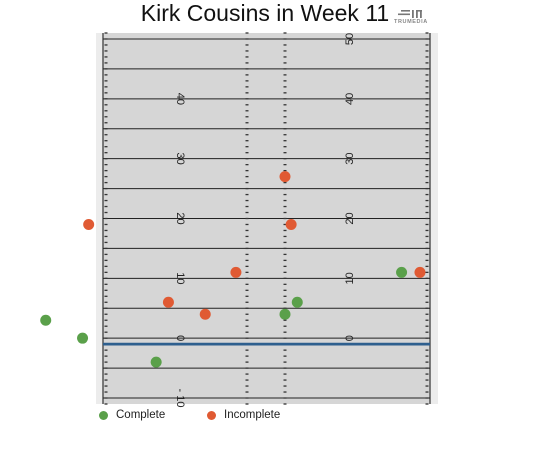  I want to click on yard-number: - 10, so click(180, 398).